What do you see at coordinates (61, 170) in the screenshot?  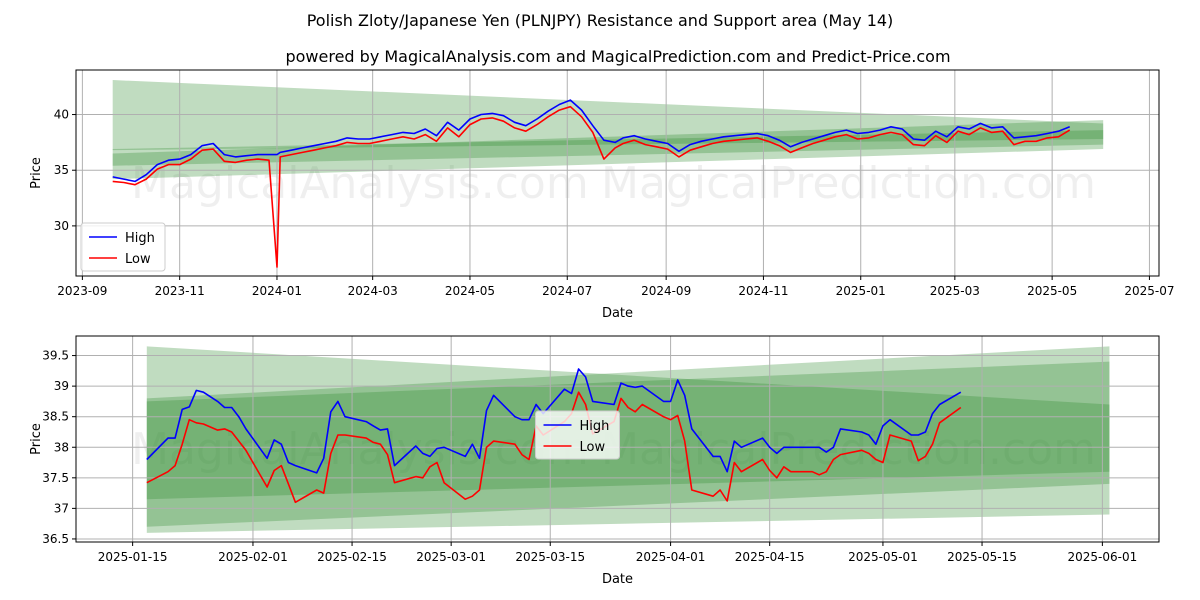 I see `y-tick-label: 35` at bounding box center [61, 170].